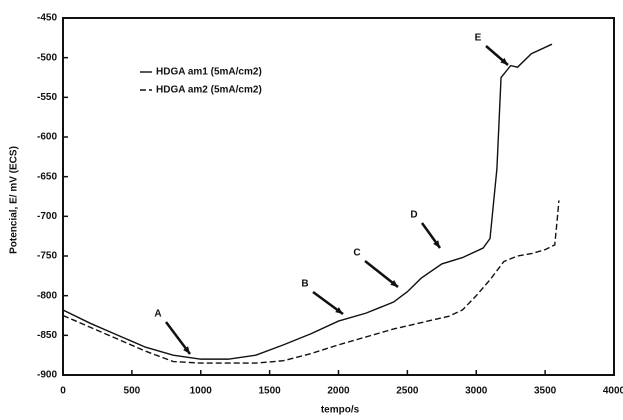  Describe the element at coordinates (476, 391) in the screenshot. I see `x-tick-label: 3000` at that location.